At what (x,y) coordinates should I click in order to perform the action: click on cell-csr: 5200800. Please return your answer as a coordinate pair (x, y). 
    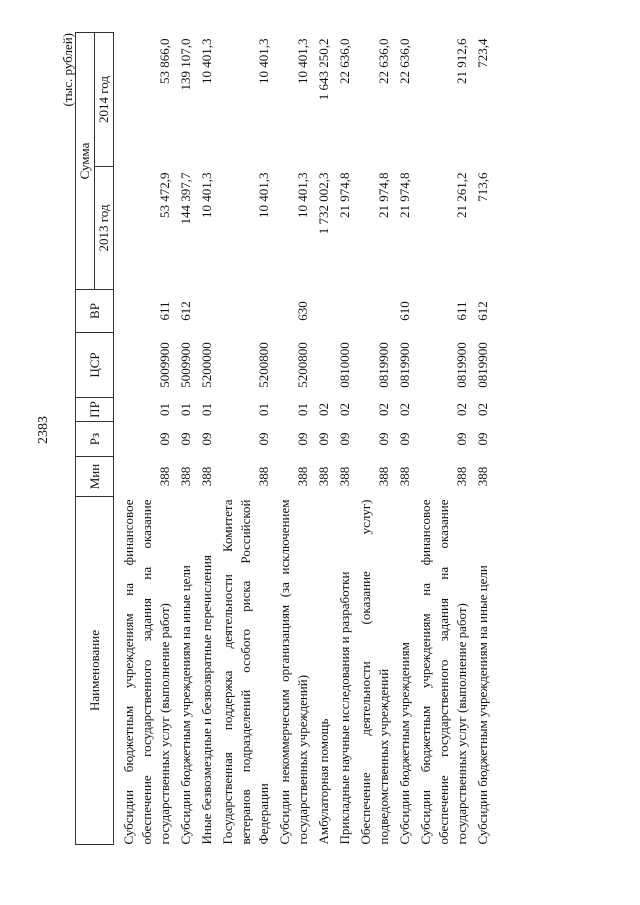
    Looking at the image, I should click on (302, 365).